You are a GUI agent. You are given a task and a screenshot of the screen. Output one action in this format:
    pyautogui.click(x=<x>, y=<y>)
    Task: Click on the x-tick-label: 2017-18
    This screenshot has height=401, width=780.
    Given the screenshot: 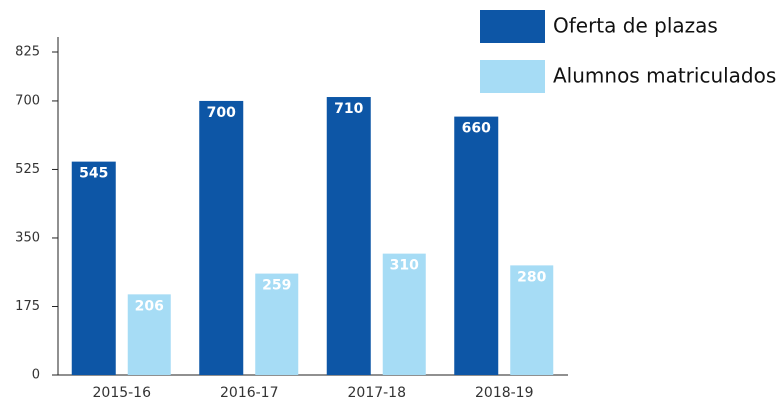 What is the action you would take?
    pyautogui.click(x=377, y=393)
    